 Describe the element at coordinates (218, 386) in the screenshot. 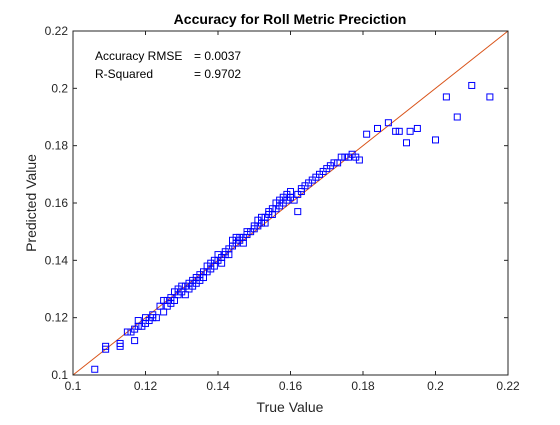

I see `x-tick-label: 0.14` at that location.